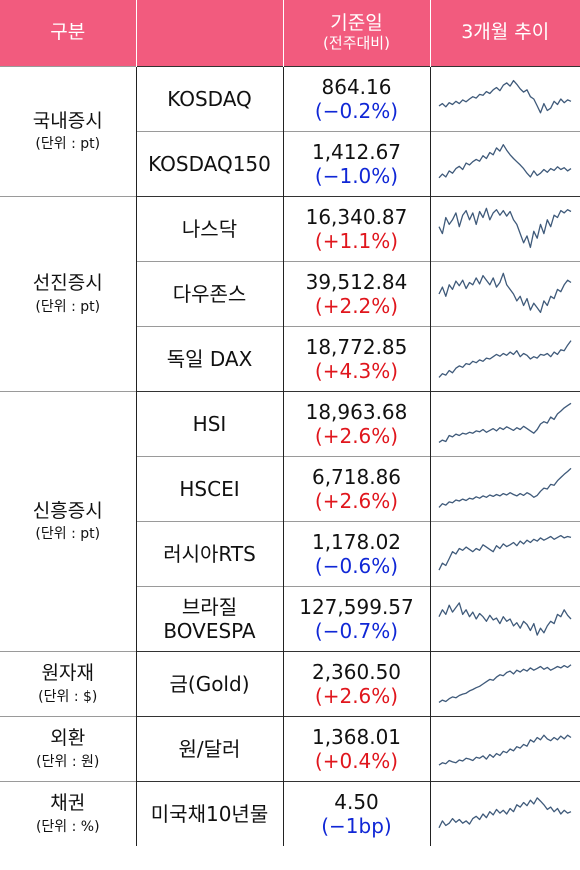 Image resolution: width=580 pixels, height=870 pixels. What do you see at coordinates (356, 217) in the screenshot?
I see `index-value: 16,340.87` at bounding box center [356, 217].